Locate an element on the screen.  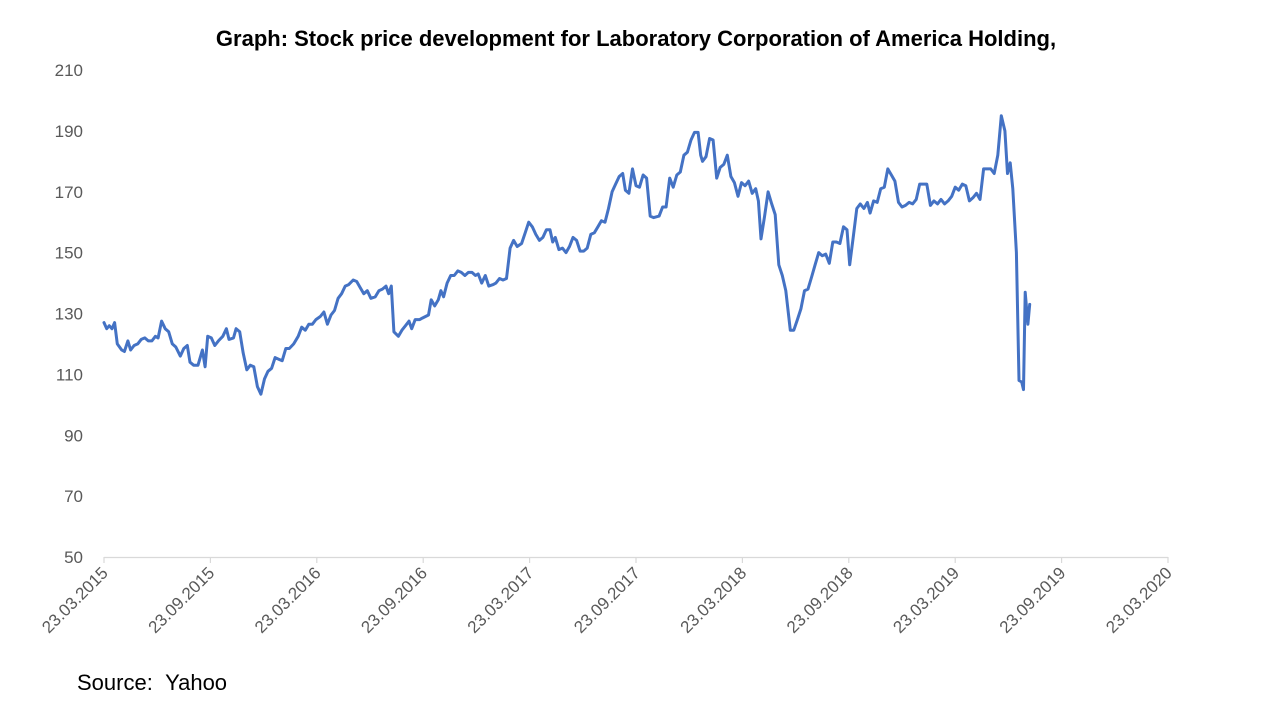
x-tick-label: 23.09.2018 is located at coordinates (820, 600).